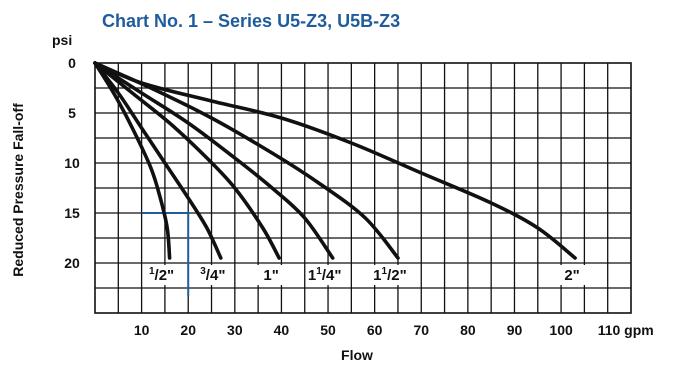 The width and height of the screenshot is (699, 371). I want to click on series-label-0: 1/2", so click(161, 275).